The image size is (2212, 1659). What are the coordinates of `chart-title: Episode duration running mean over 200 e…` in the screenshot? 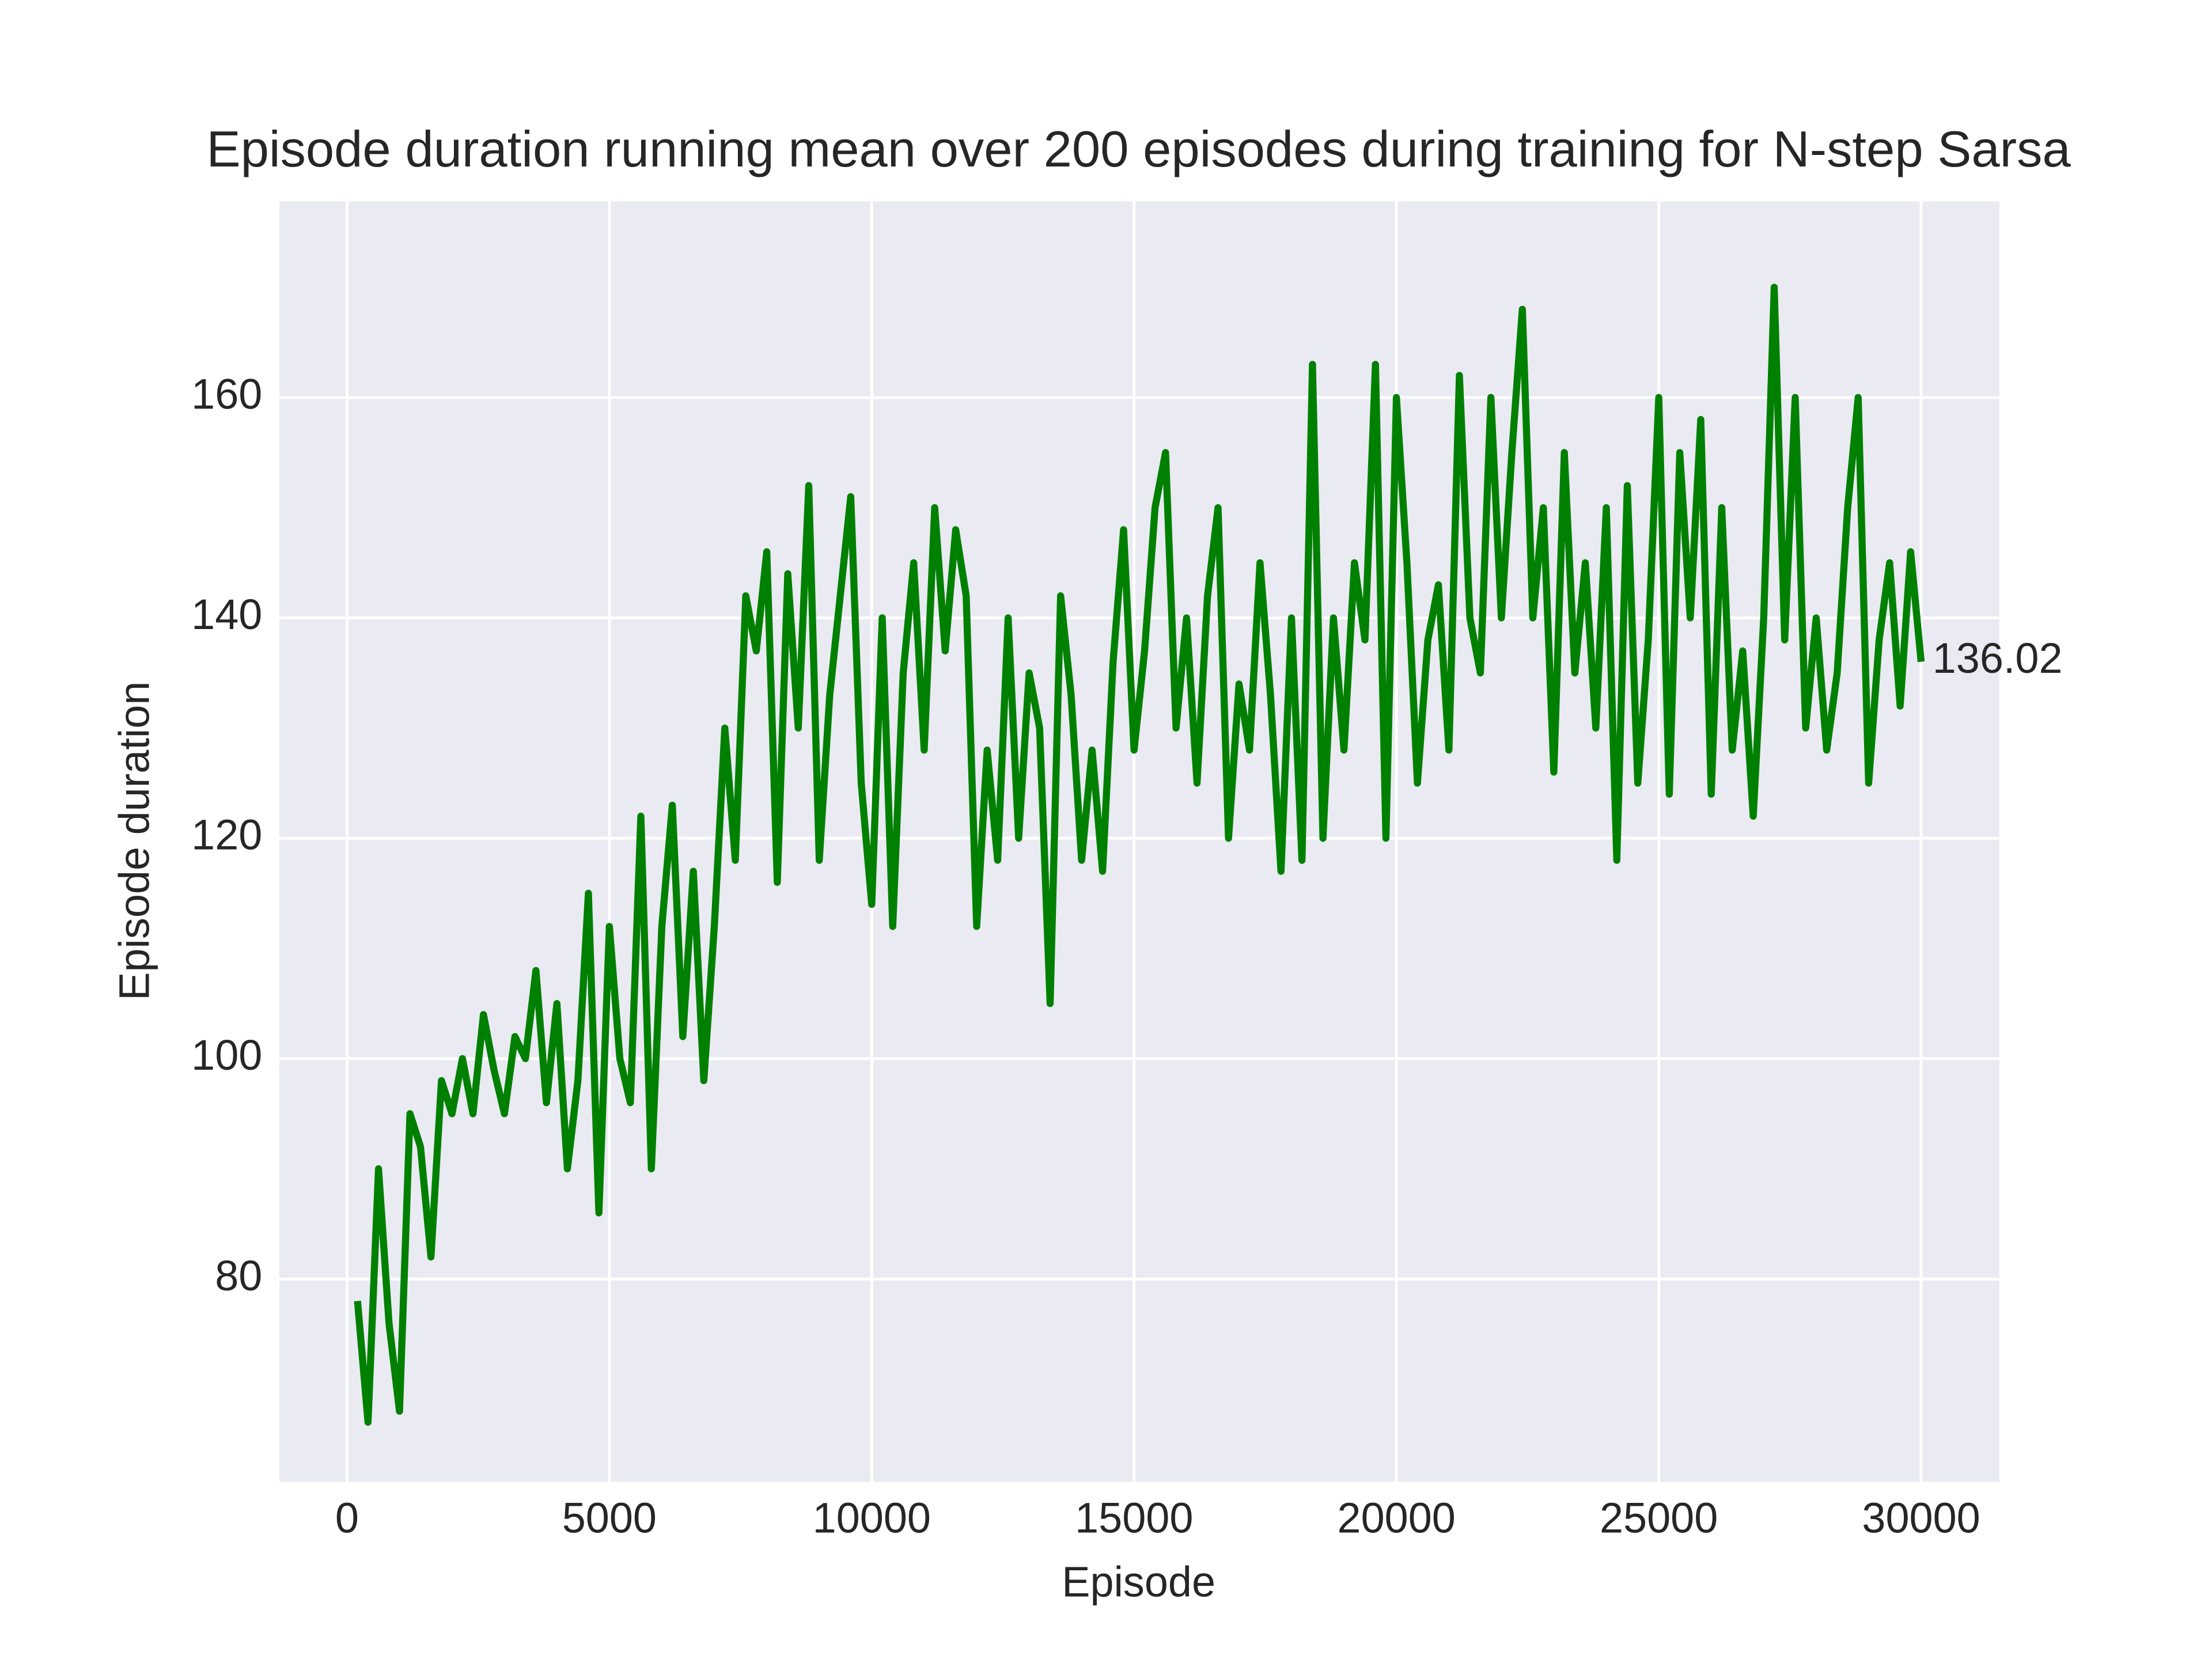 It's located at (1139, 148).